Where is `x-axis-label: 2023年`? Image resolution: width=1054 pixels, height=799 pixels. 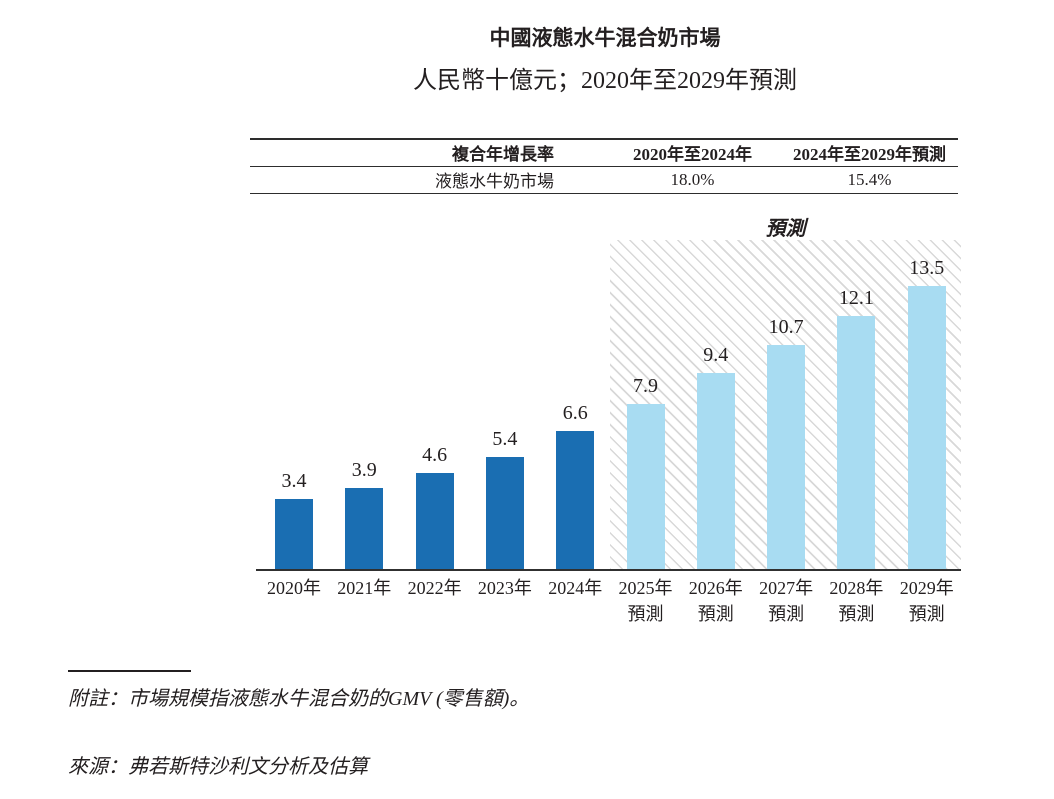
x-axis-label: 2023年 is located at coordinates (504, 588).